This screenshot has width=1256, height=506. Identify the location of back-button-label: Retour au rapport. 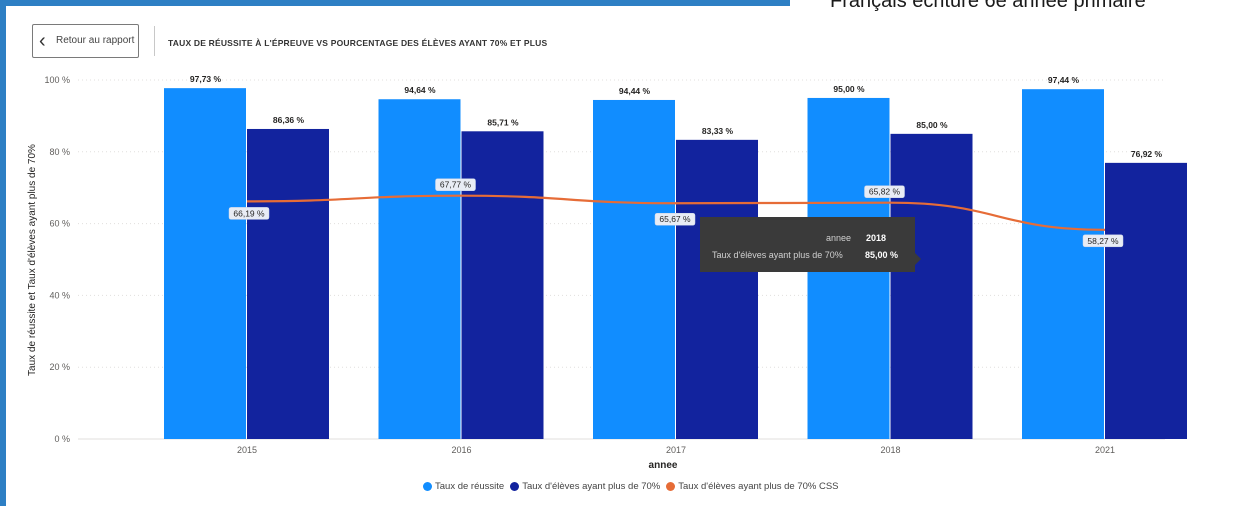
(95, 40).